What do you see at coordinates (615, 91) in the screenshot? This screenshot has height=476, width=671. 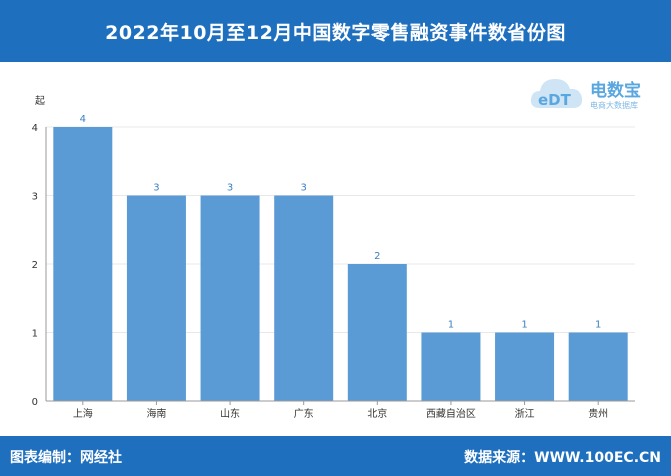 I see `logo-text: 电数宝` at bounding box center [615, 91].